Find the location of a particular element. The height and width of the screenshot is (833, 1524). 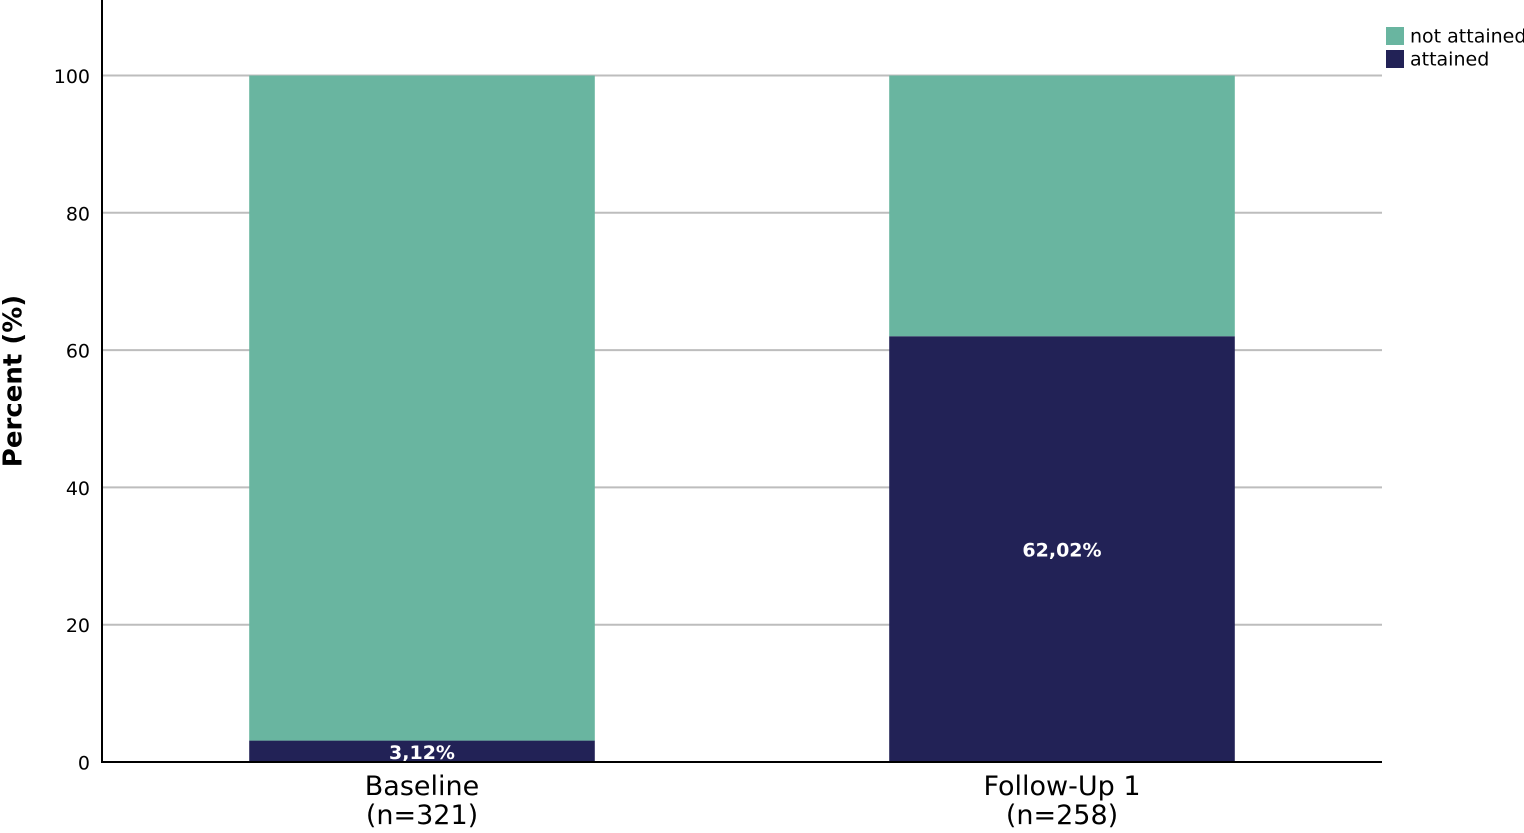

data-label: 62,02% is located at coordinates (1061, 551).